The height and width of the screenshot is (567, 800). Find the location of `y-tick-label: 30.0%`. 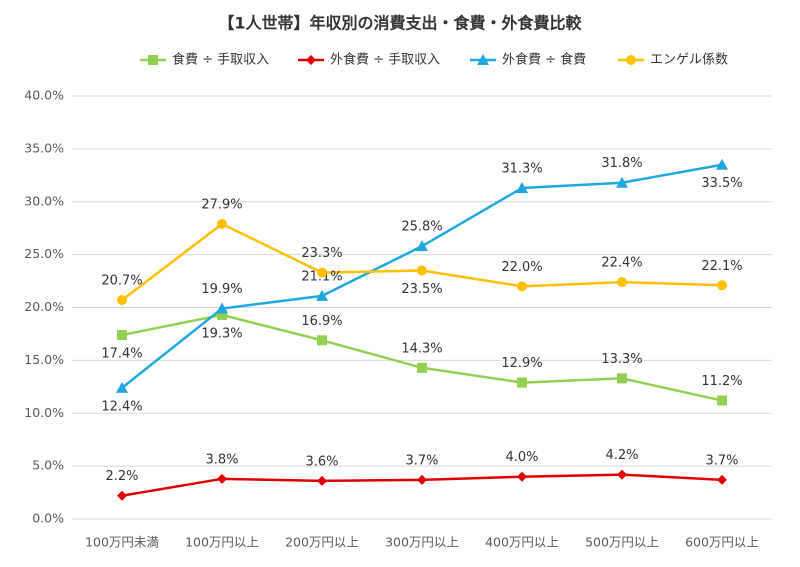

y-tick-label: 30.0% is located at coordinates (44, 200).